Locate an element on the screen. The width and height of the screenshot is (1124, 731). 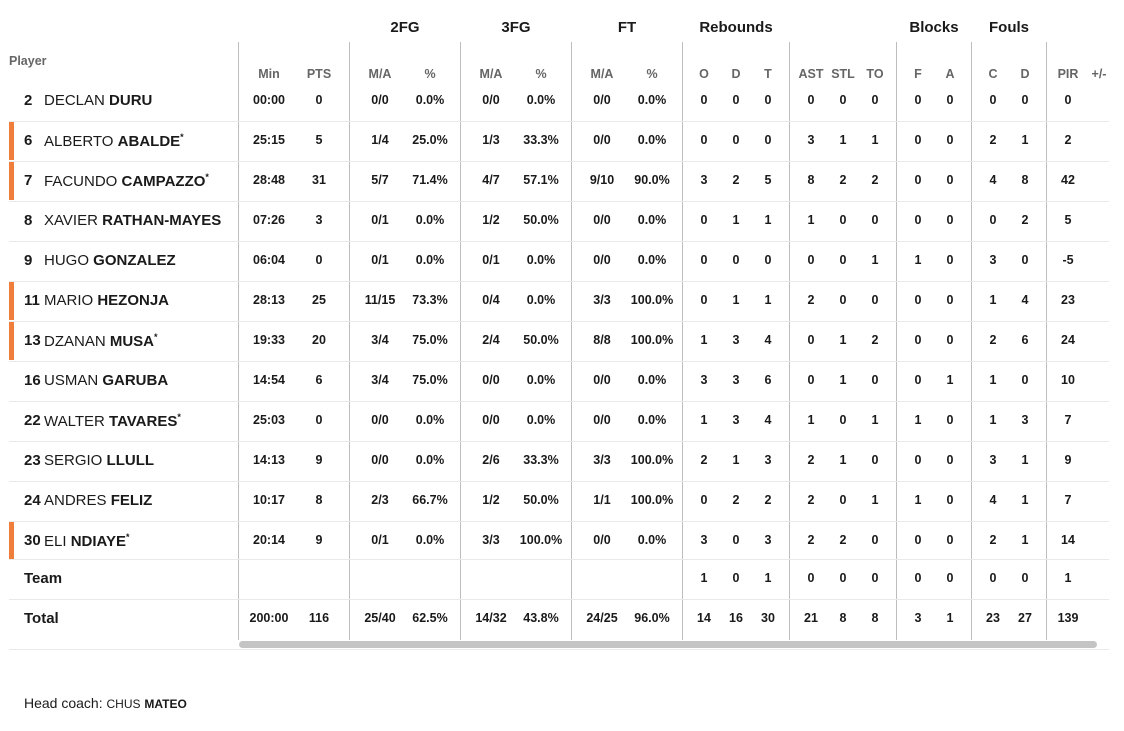
column-header: C is located at coordinates (993, 74).